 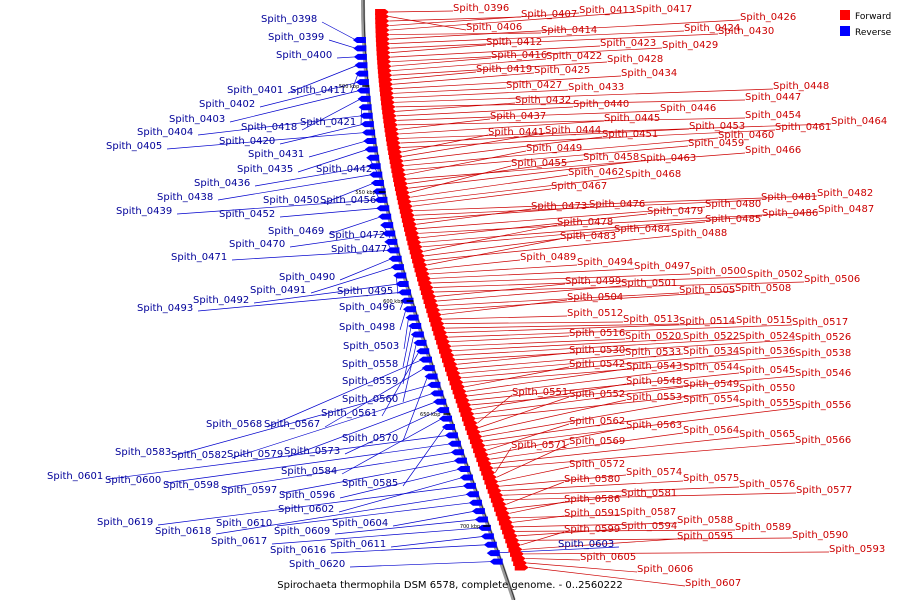 What do you see at coordinates (306, 509) in the screenshot?
I see `reverse-gene-label: Spith_0602` at bounding box center [306, 509].